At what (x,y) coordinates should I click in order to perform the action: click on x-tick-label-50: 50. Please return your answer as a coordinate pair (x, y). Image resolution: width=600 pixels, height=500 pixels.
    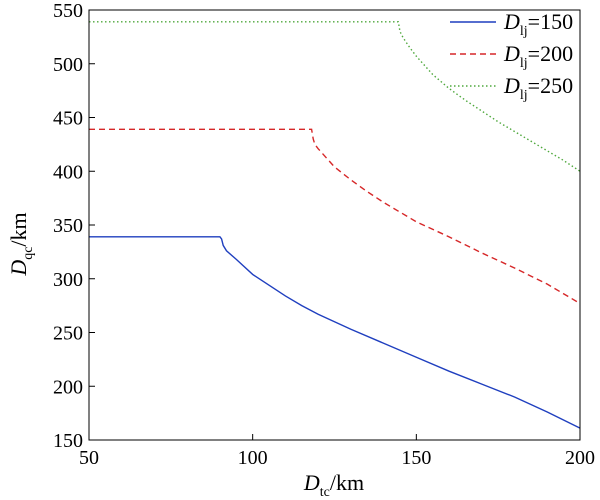
    Looking at the image, I should click on (89, 458).